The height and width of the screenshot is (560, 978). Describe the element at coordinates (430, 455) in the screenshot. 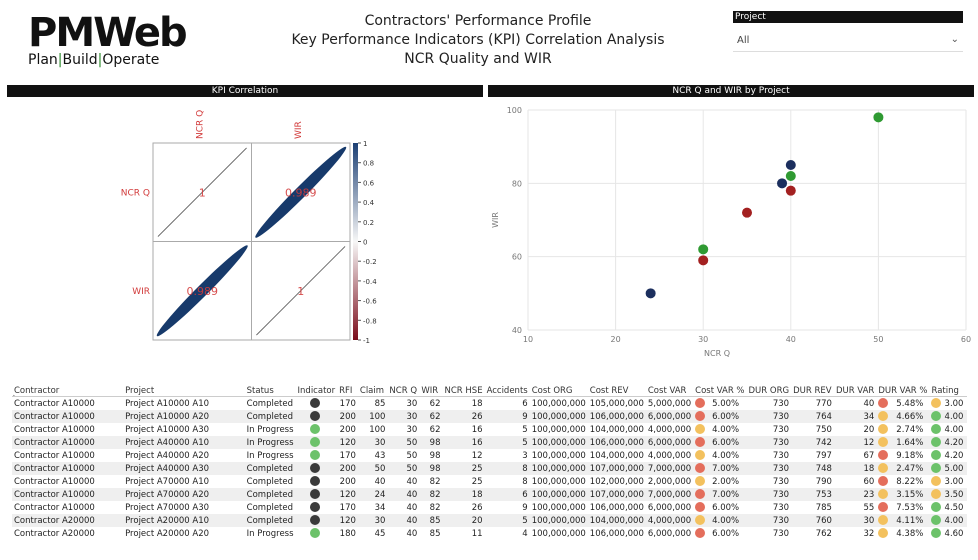

I see `table-cell: 98` at that location.